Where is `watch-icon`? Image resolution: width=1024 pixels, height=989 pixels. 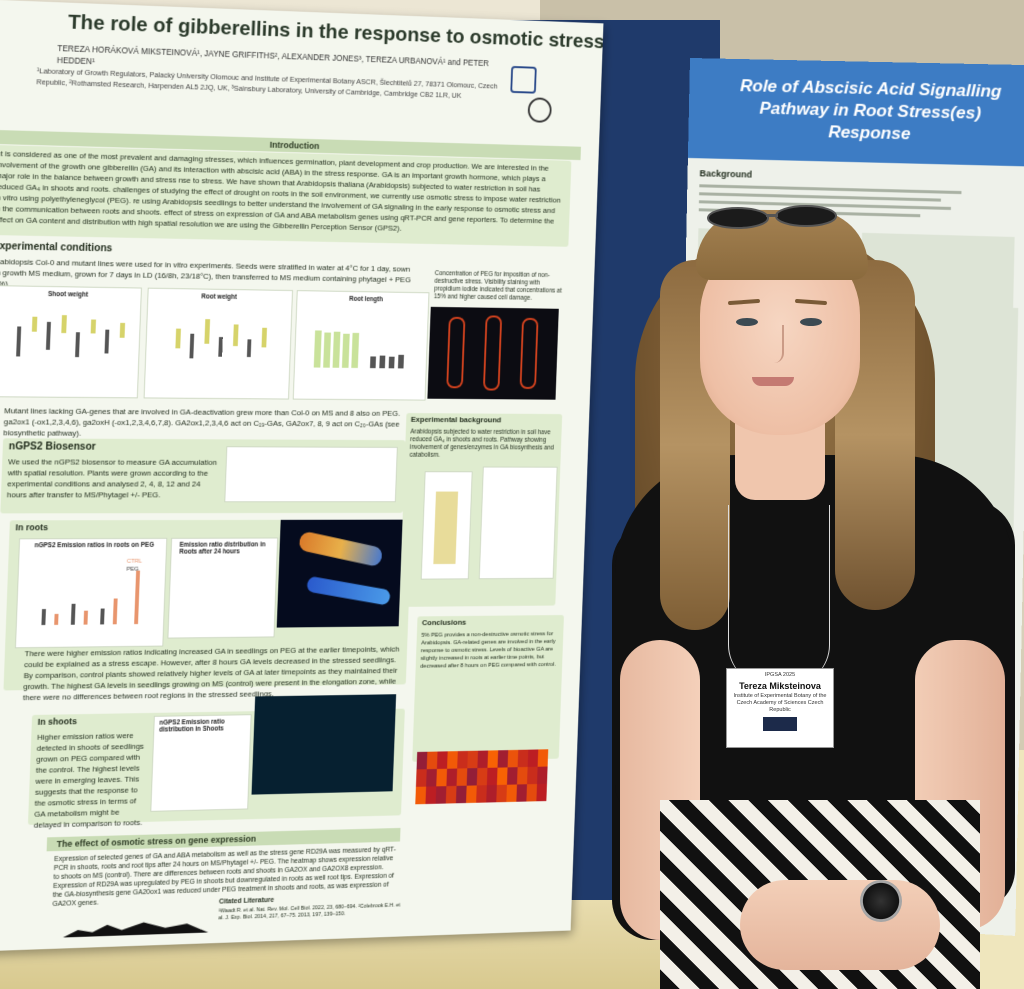
watch-icon is located at coordinates (881, 901).